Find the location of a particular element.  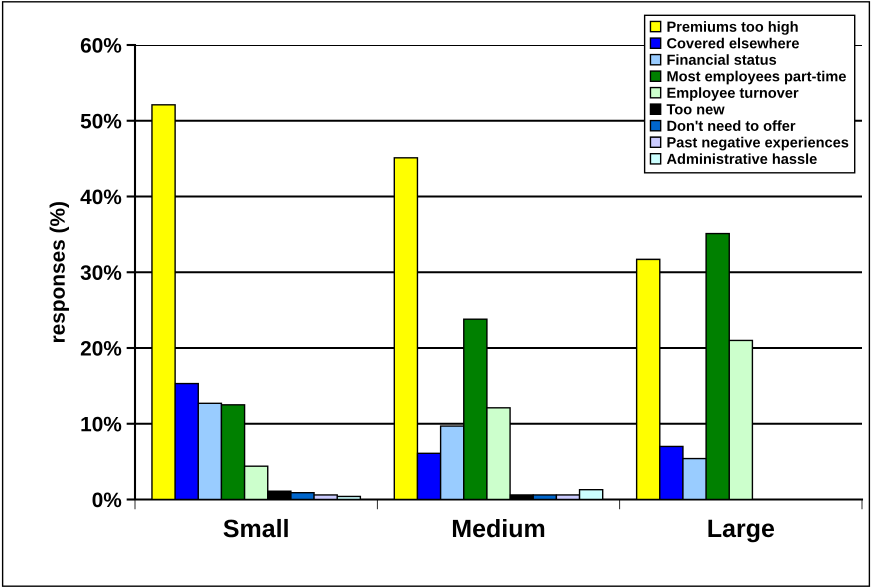

legend-label: Too new is located at coordinates (695, 109).